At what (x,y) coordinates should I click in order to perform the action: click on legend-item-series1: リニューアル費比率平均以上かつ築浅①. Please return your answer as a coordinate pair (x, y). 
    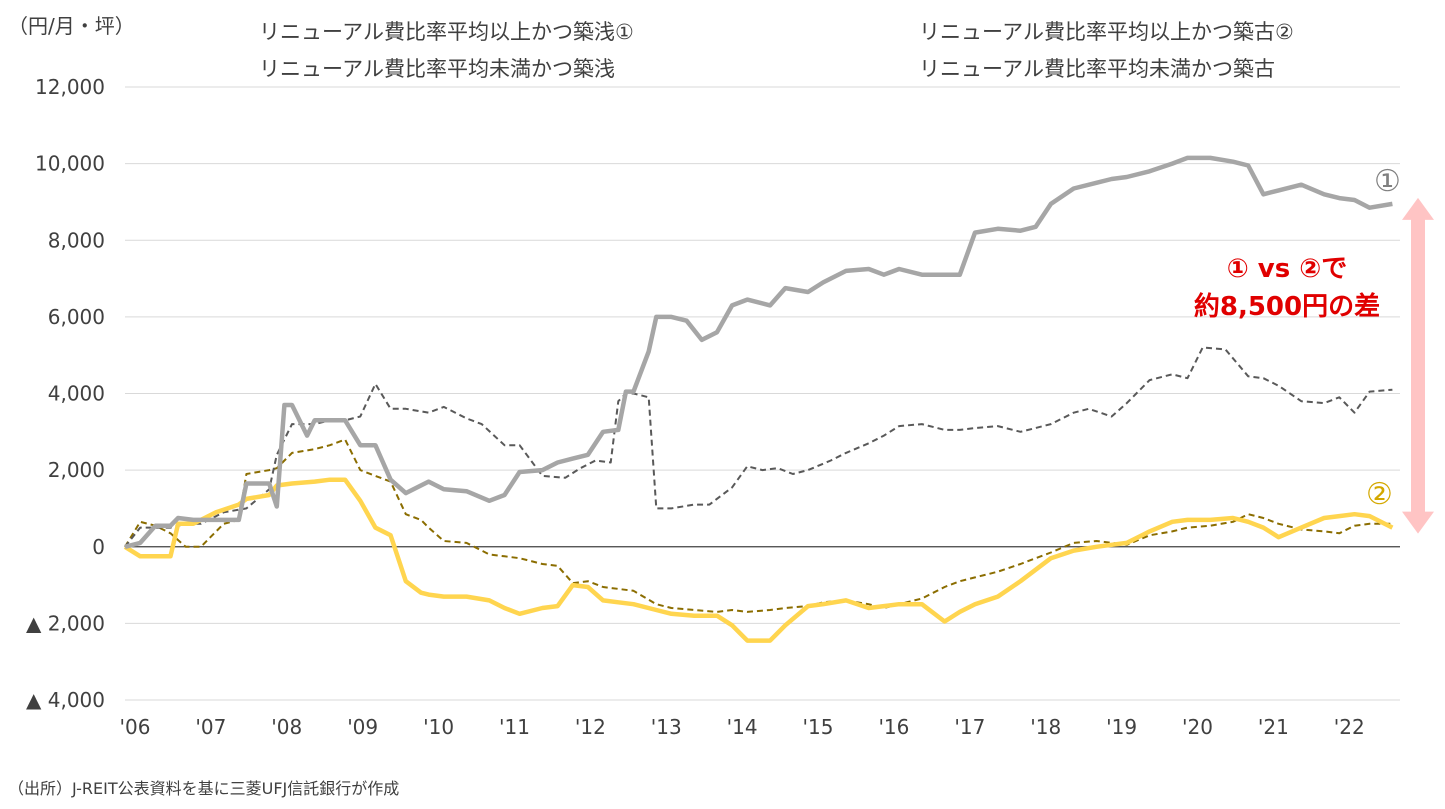
    Looking at the image, I should click on (414, 31).